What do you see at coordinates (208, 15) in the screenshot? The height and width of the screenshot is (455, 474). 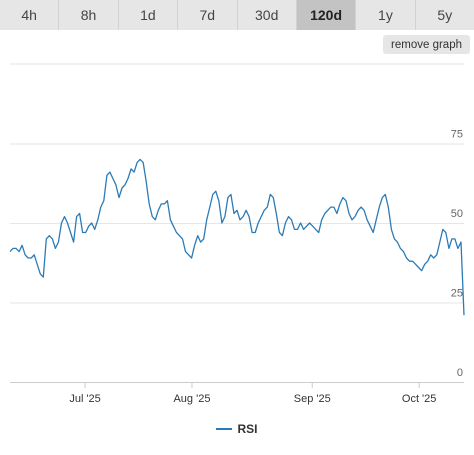 I see `tab-7d: 7d` at bounding box center [208, 15].